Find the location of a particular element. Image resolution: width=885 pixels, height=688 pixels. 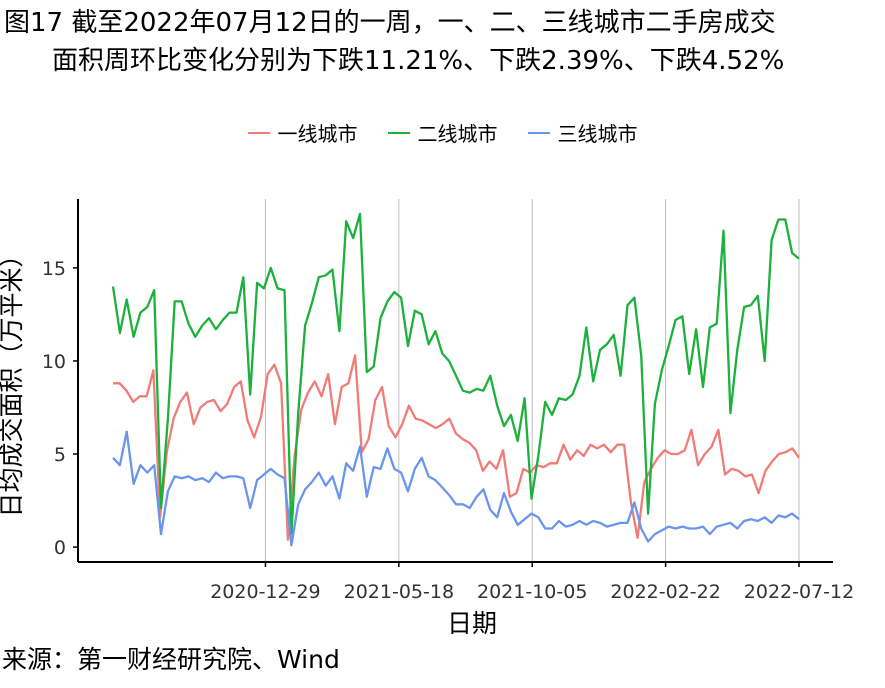

chart-legend: 一线城市 二线城市 三线城市 is located at coordinates (442, 132).